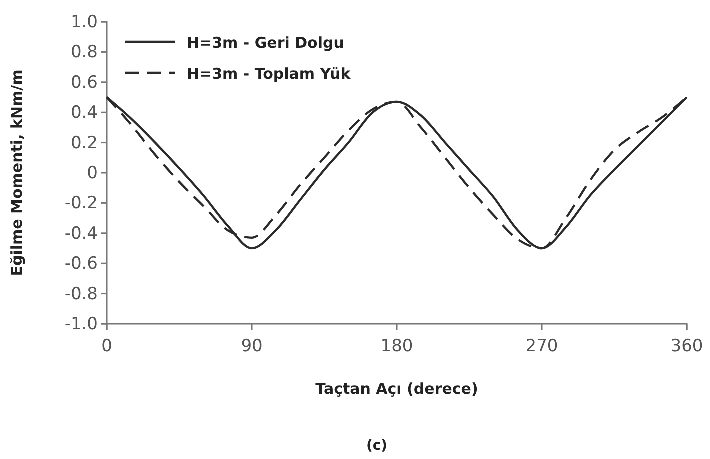  I want to click on y-tick-label: 0, so click(92, 173).